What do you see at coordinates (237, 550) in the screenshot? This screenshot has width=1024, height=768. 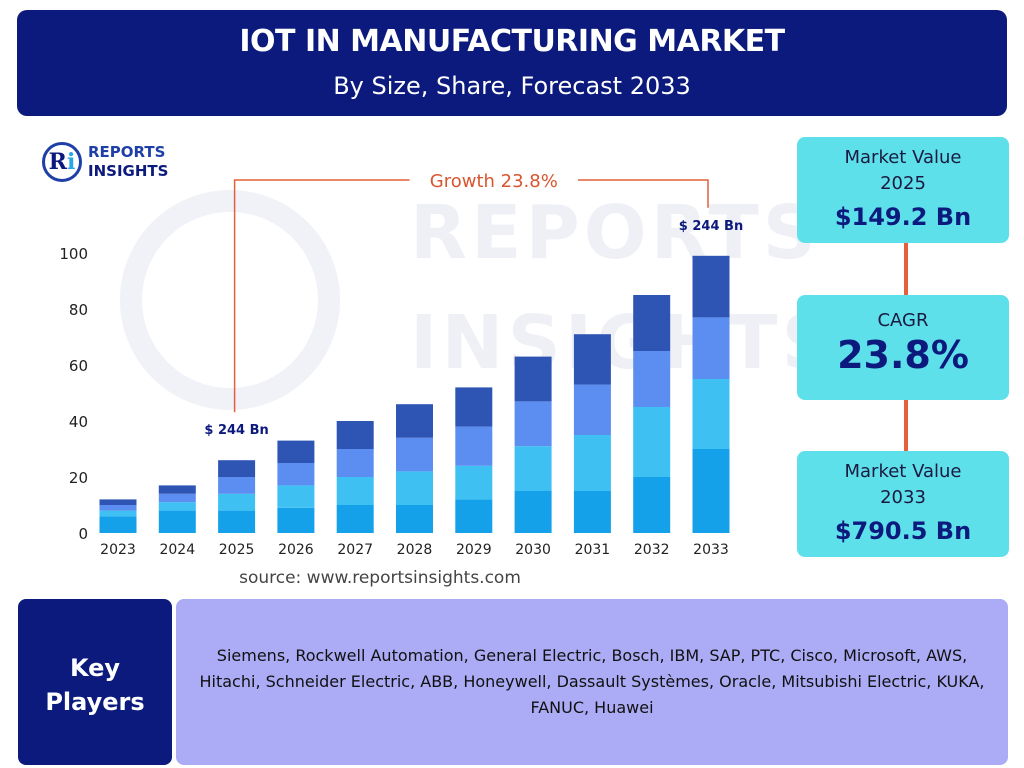 I see `x-tick-label: 2025` at bounding box center [237, 550].